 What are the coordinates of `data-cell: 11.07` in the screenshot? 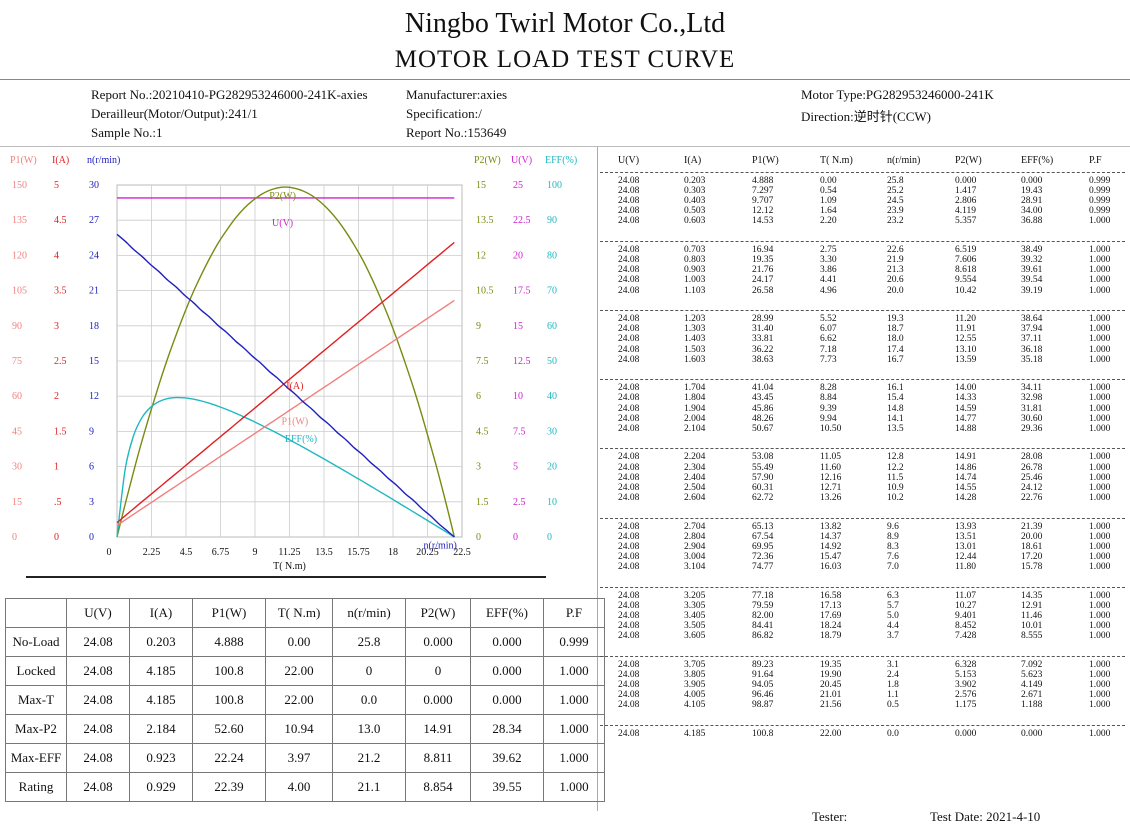 It's located at (966, 595).